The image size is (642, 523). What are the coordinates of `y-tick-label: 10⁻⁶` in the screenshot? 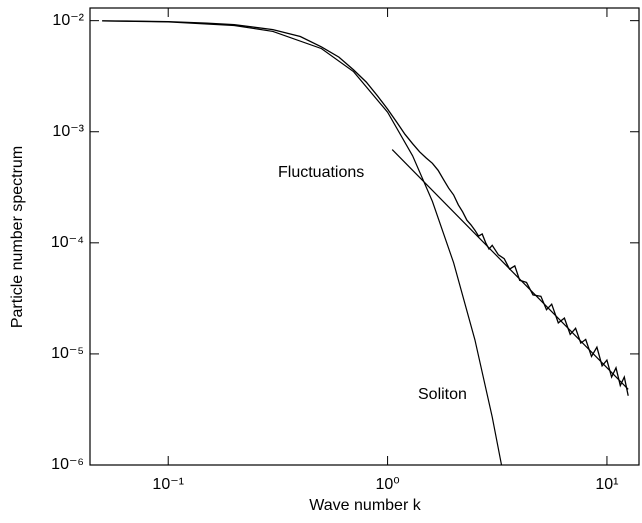 It's located at (67, 464).